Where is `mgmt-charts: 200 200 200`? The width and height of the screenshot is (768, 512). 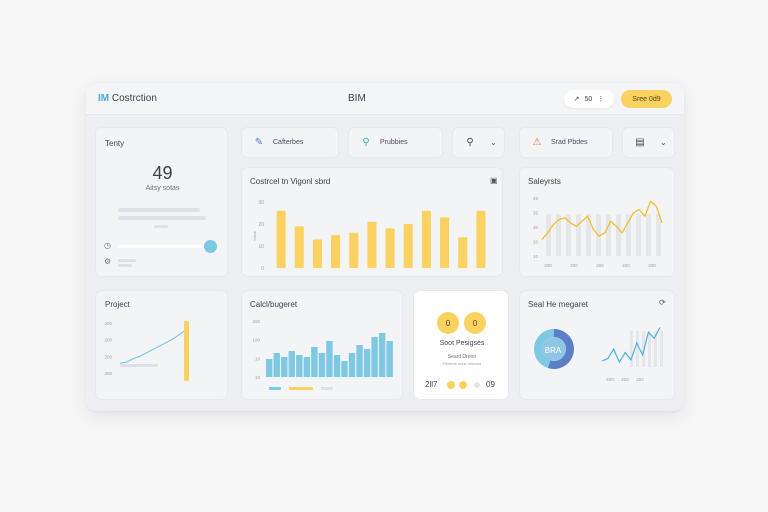
mgmt-charts: 200 200 200 is located at coordinates (598, 354).